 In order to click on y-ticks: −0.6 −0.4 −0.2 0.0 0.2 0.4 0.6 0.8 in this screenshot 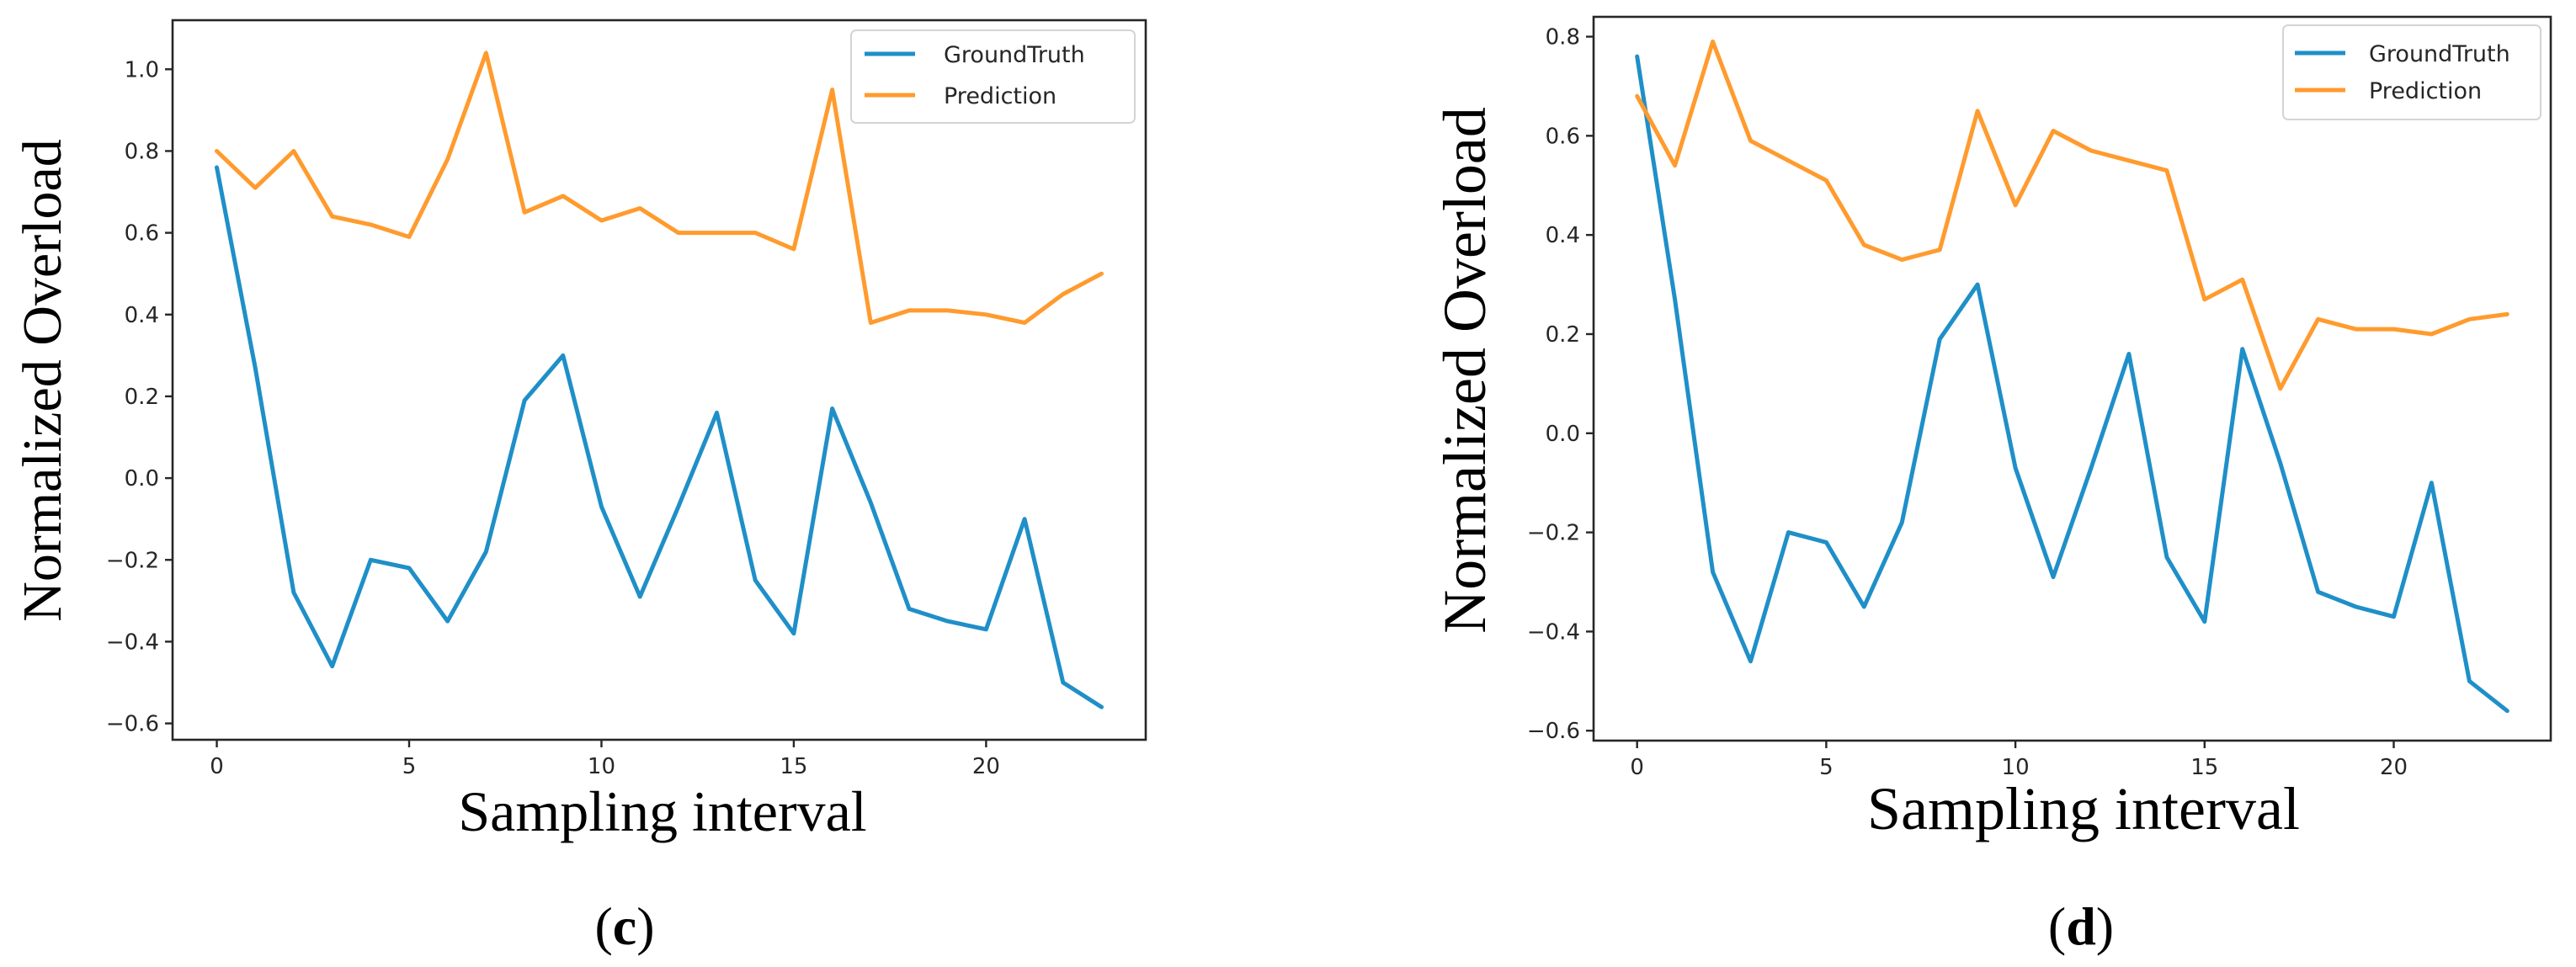, I will do `click(1561, 384)`.